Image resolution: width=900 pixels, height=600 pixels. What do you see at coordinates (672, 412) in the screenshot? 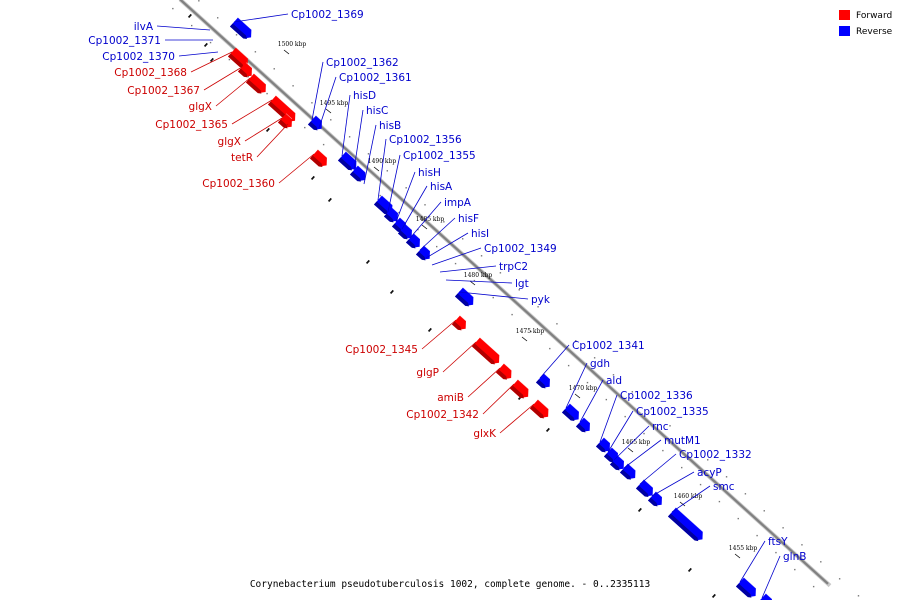
I see `gene-label: Cp1002_1335` at bounding box center [672, 412].